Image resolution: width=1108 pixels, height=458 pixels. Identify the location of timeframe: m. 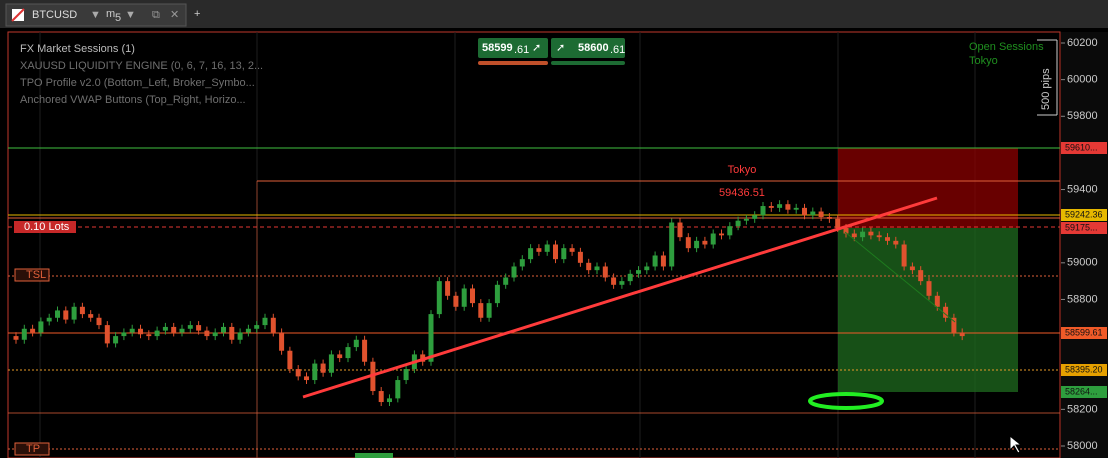
(110, 14).